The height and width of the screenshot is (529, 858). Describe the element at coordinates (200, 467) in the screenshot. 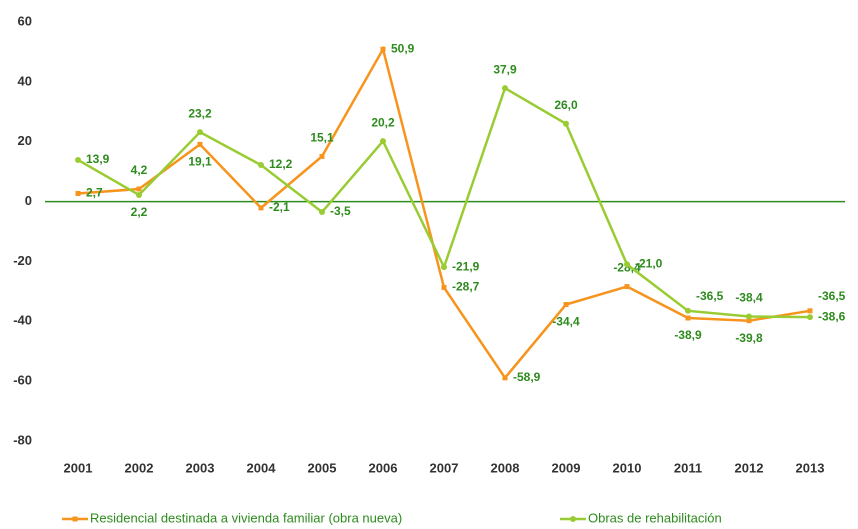

I see `x-tick-label: 2003` at that location.